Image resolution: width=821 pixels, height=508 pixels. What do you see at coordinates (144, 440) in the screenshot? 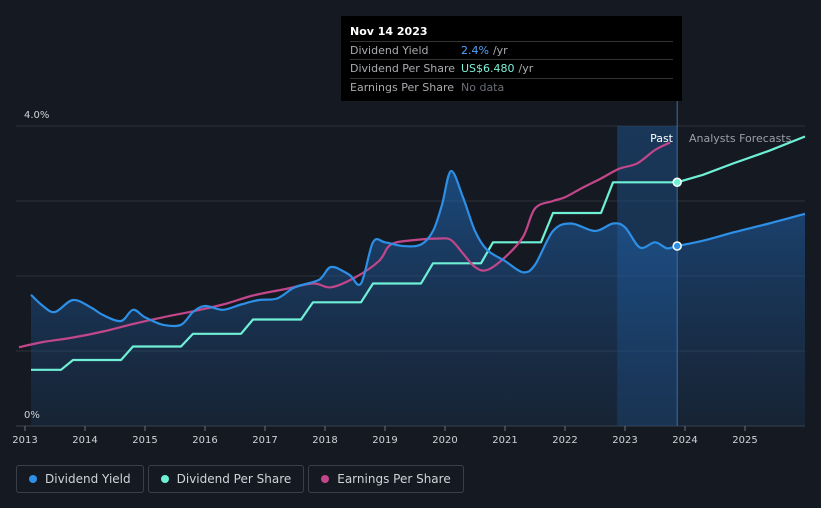
I see `x-tick-label: 2015` at bounding box center [144, 440].